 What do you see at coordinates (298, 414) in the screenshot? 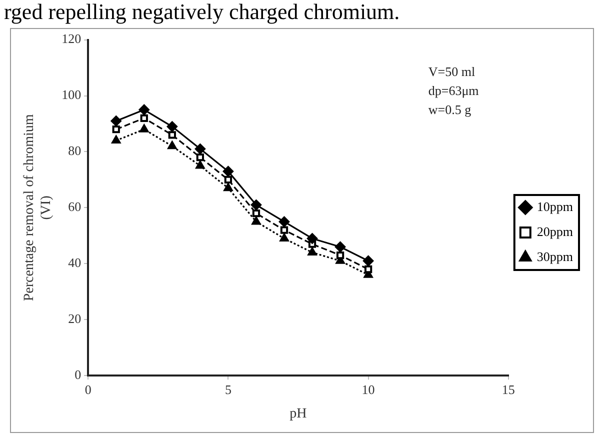
I see `x-axis-title: pH` at bounding box center [298, 414].